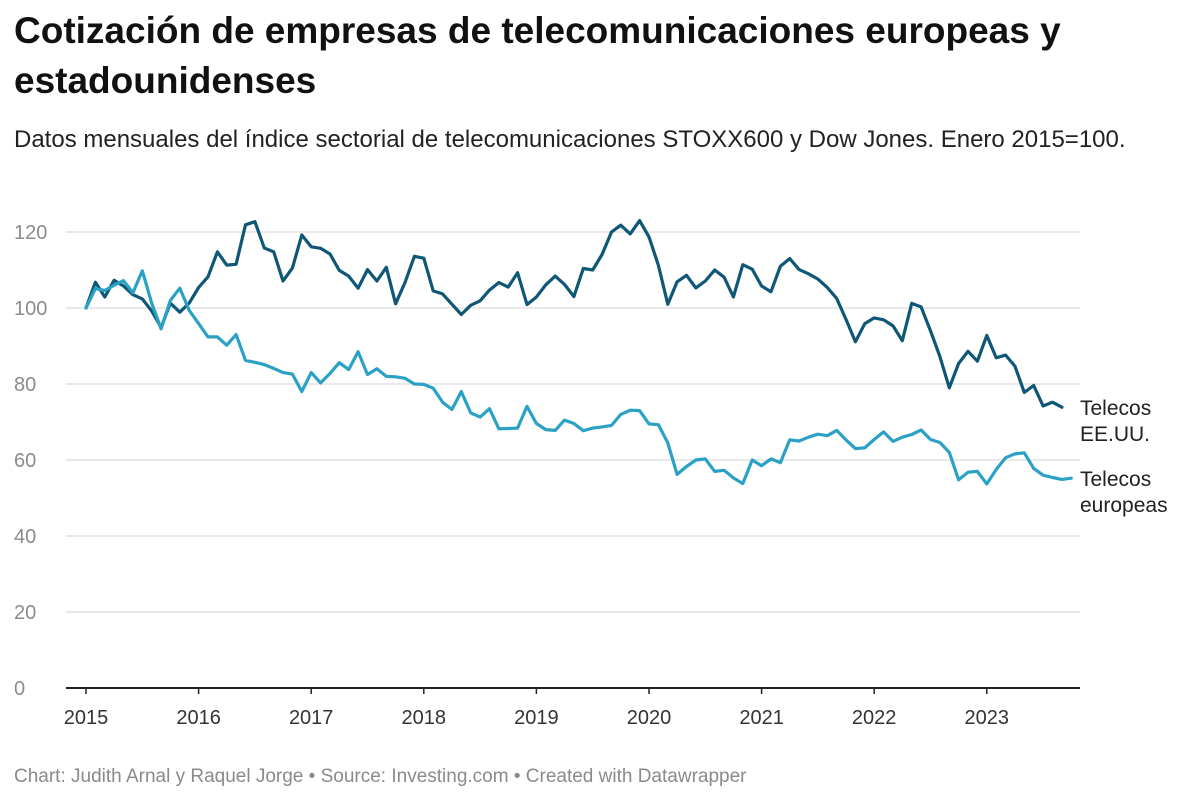  What do you see at coordinates (1124, 505) in the screenshot?
I see `series-label: europeas` at bounding box center [1124, 505].